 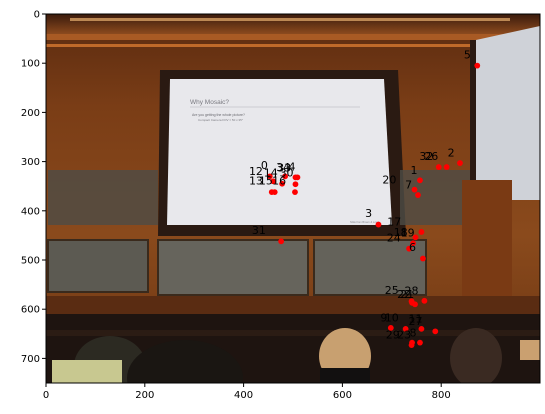 I want to click on ceiling, so click(x=293, y=24).